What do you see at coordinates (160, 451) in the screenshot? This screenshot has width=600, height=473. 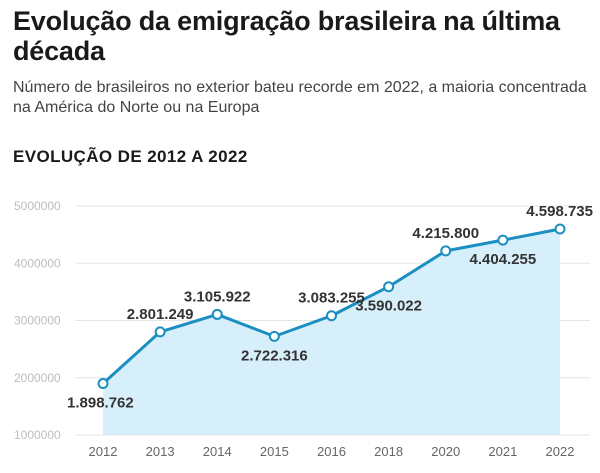 I see `x-tick-label: 2013` at bounding box center [160, 451].